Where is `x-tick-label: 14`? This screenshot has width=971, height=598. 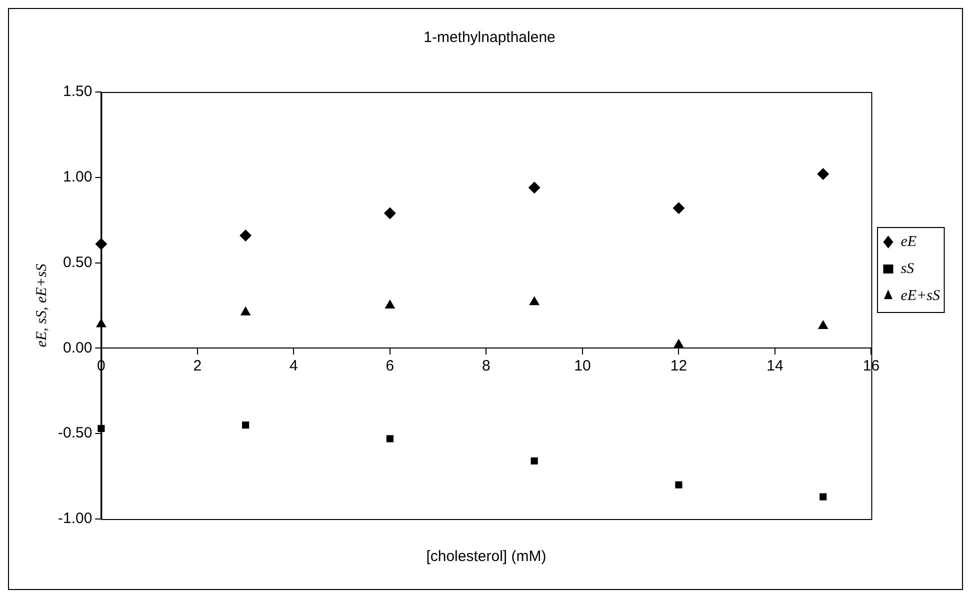
x-tick-label: 14 is located at coordinates (775, 365).